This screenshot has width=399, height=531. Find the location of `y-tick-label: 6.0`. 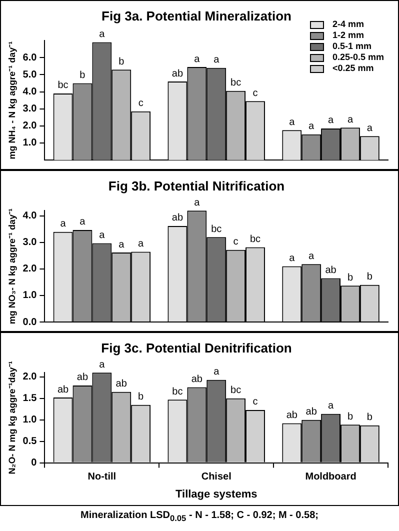

y-tick-label: 6.0 is located at coordinates (30, 58).